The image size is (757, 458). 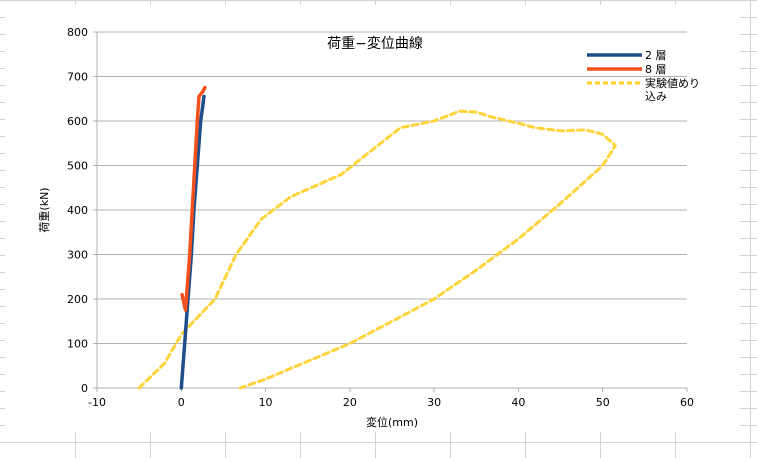 I want to click on x-tick-label: 0, so click(x=181, y=402).